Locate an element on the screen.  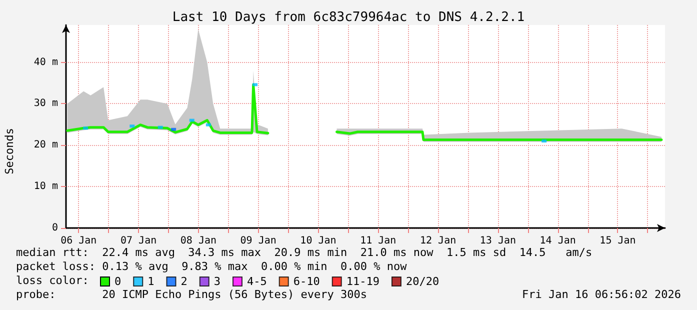
legend-label: 0 is located at coordinates (118, 281).